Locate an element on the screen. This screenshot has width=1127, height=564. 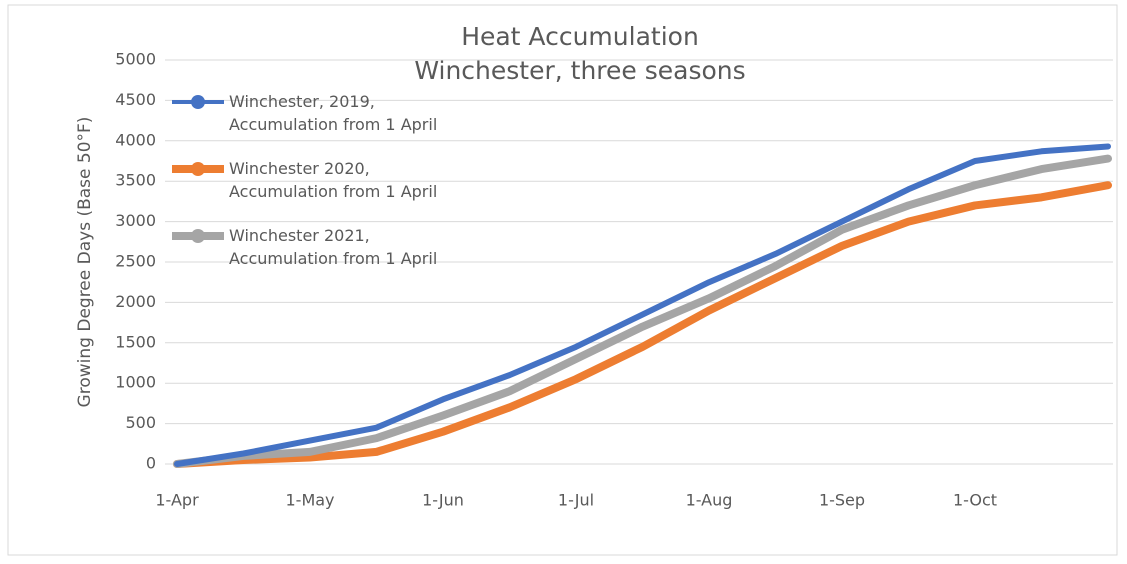
y-tick-label: 4500 is located at coordinates (135, 99).